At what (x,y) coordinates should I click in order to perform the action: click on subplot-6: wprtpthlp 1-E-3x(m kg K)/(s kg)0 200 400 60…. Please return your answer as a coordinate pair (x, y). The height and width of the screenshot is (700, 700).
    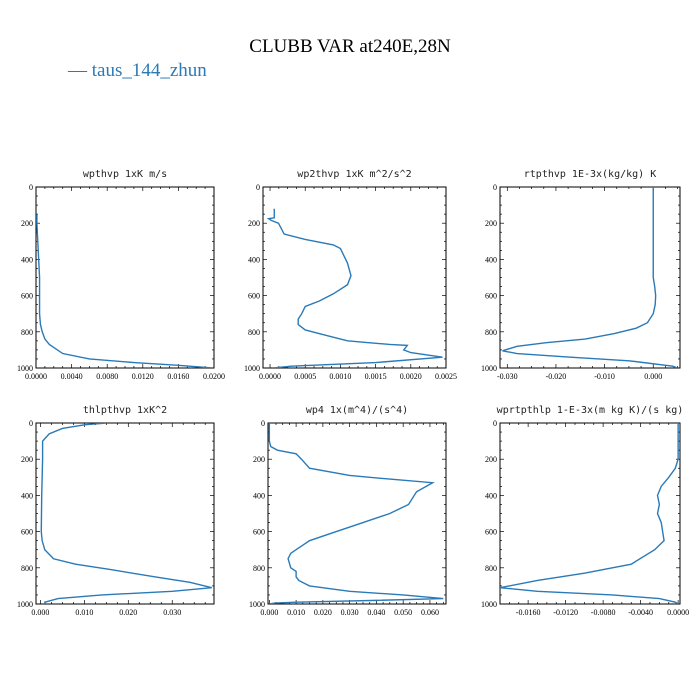
    Looking at the image, I should click on (585, 511).